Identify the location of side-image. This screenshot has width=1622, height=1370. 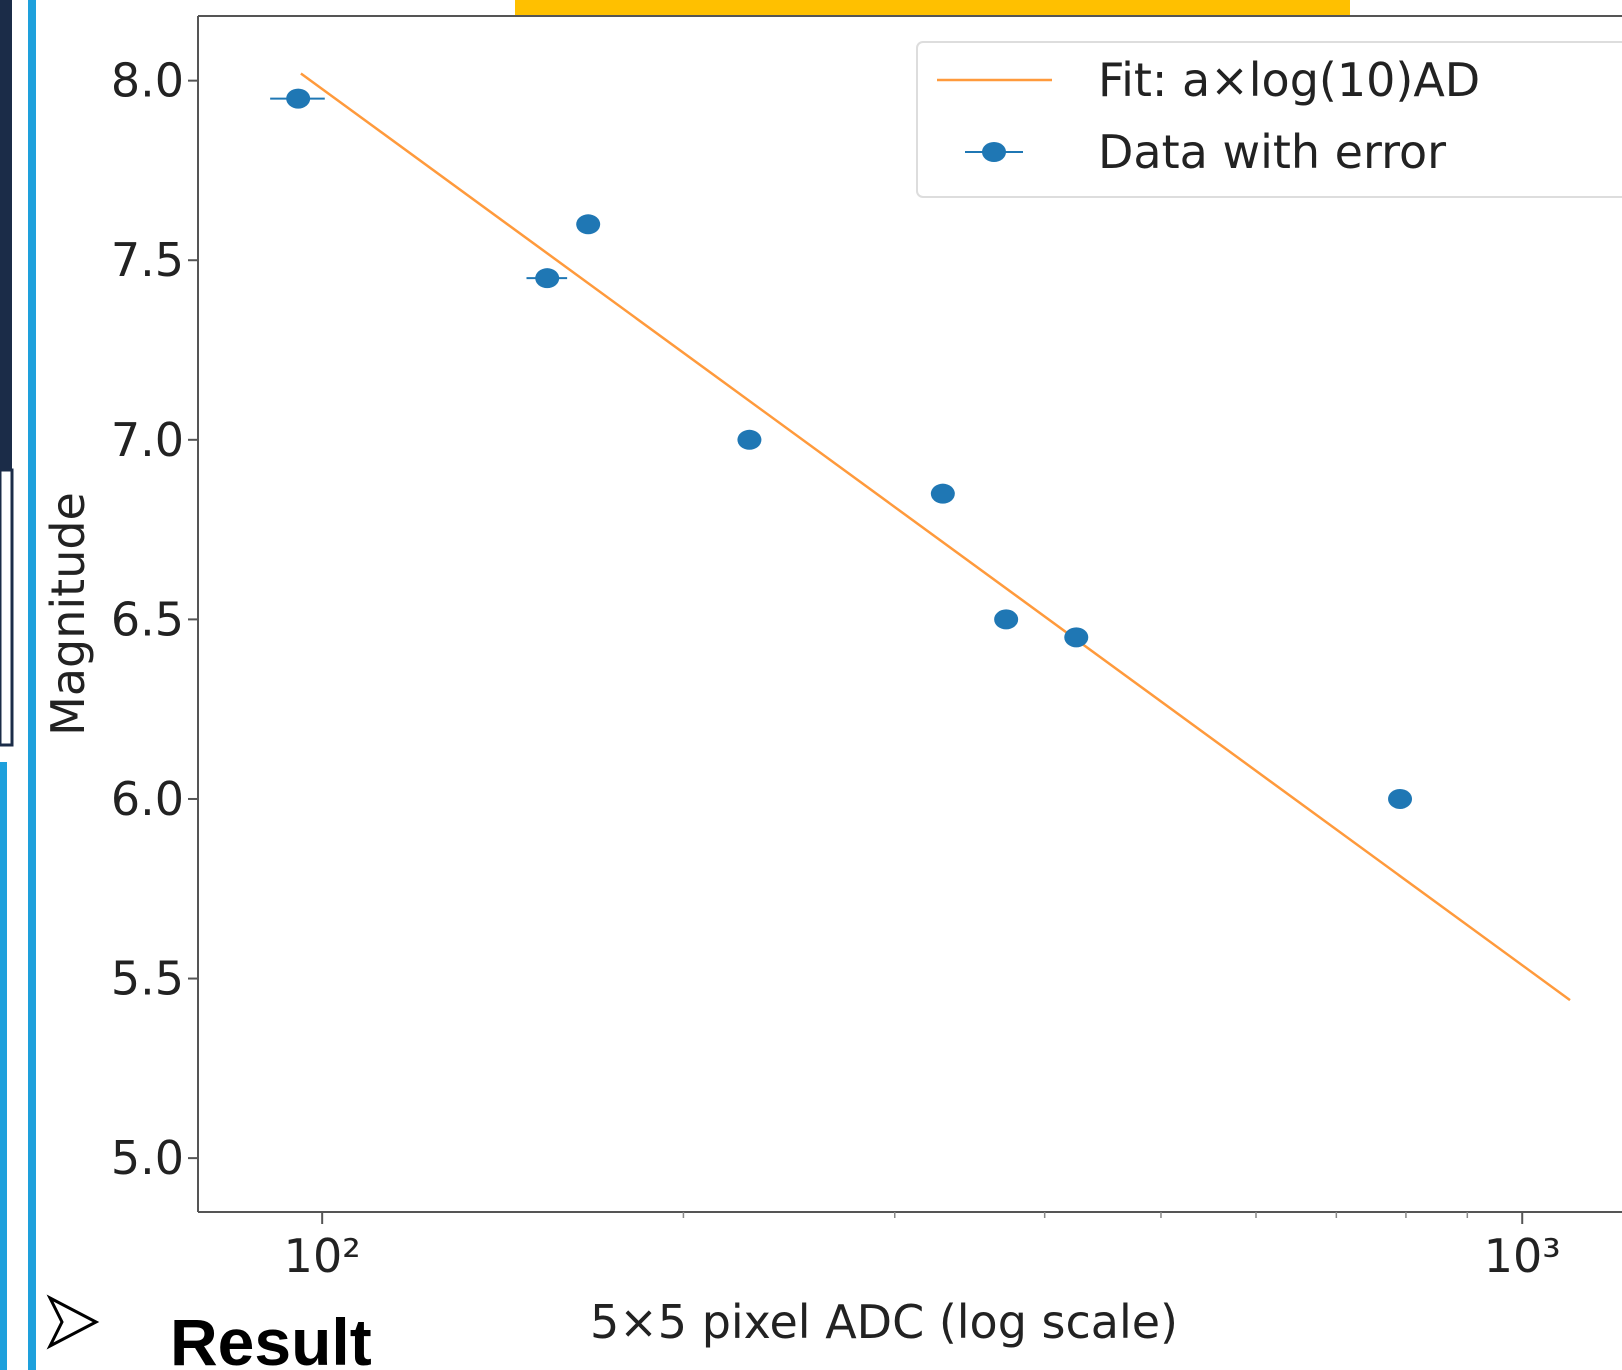
(6, 235).